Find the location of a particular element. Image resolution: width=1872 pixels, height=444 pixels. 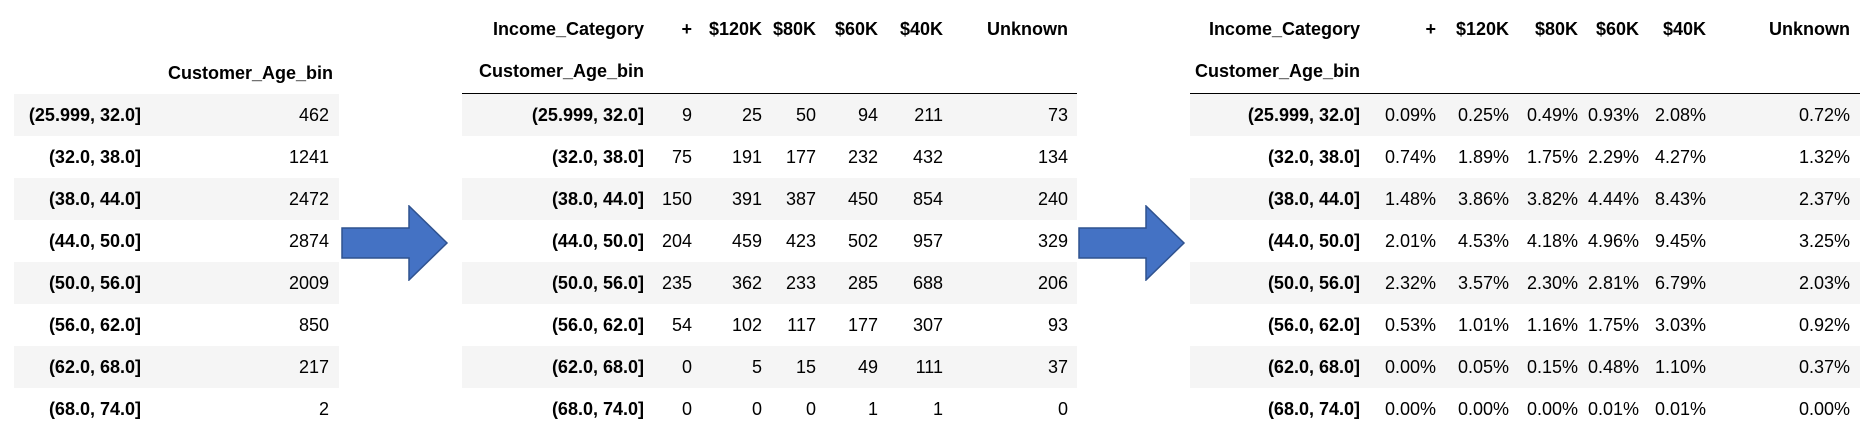

value-cell: 94 is located at coordinates (867, 115).